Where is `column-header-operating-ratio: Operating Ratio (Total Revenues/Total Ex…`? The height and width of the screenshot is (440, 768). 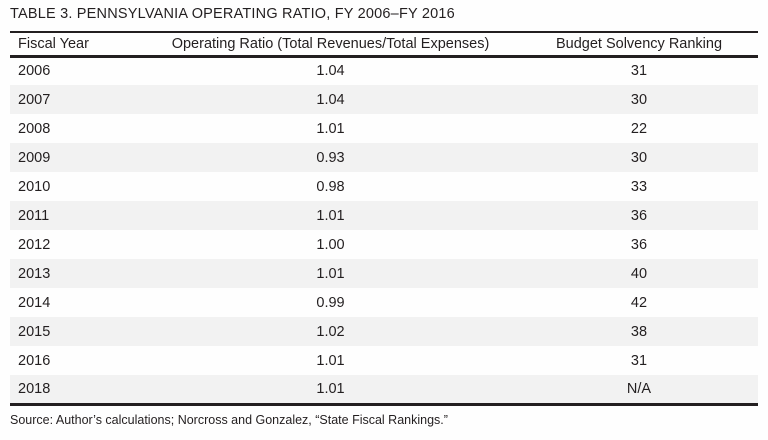
column-header-operating-ratio: Operating Ratio (Total Revenues/Total Ex… is located at coordinates (330, 43).